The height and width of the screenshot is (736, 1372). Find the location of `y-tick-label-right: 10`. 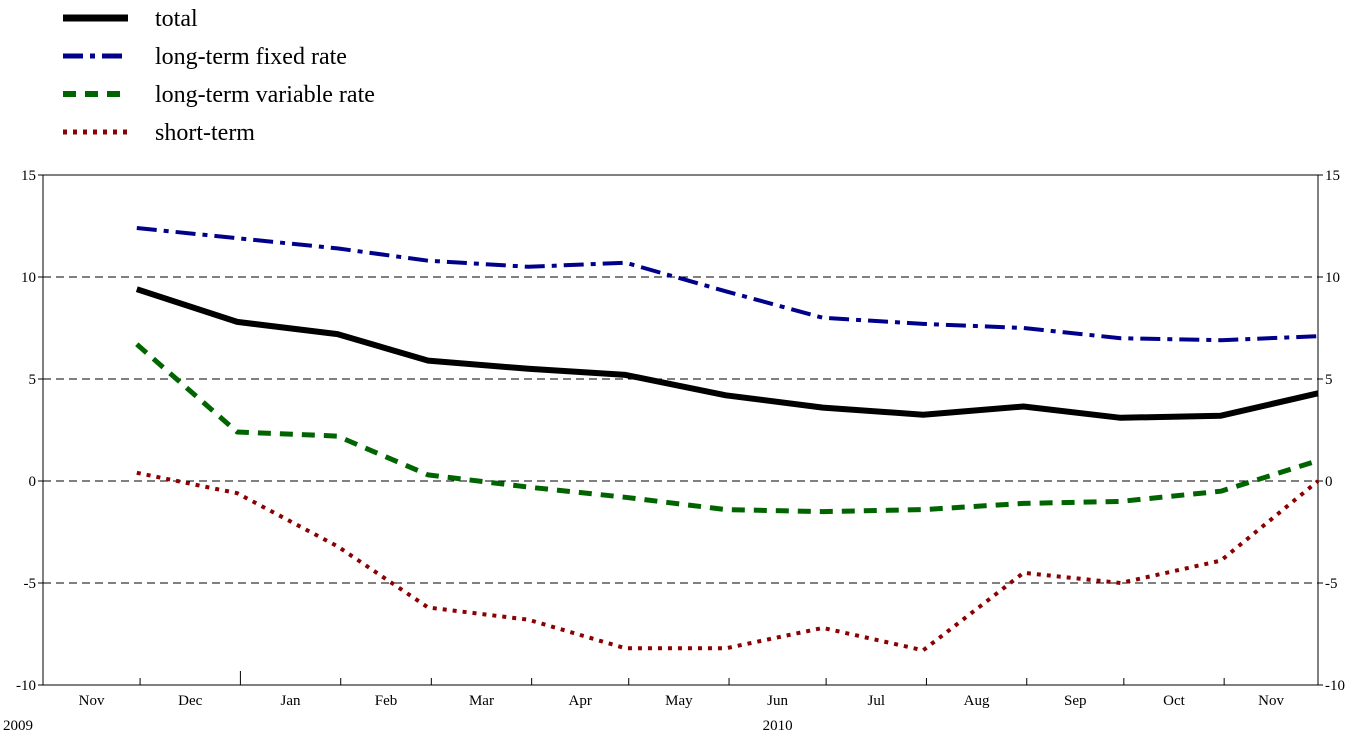

y-tick-label-right: 10 is located at coordinates (1332, 278).